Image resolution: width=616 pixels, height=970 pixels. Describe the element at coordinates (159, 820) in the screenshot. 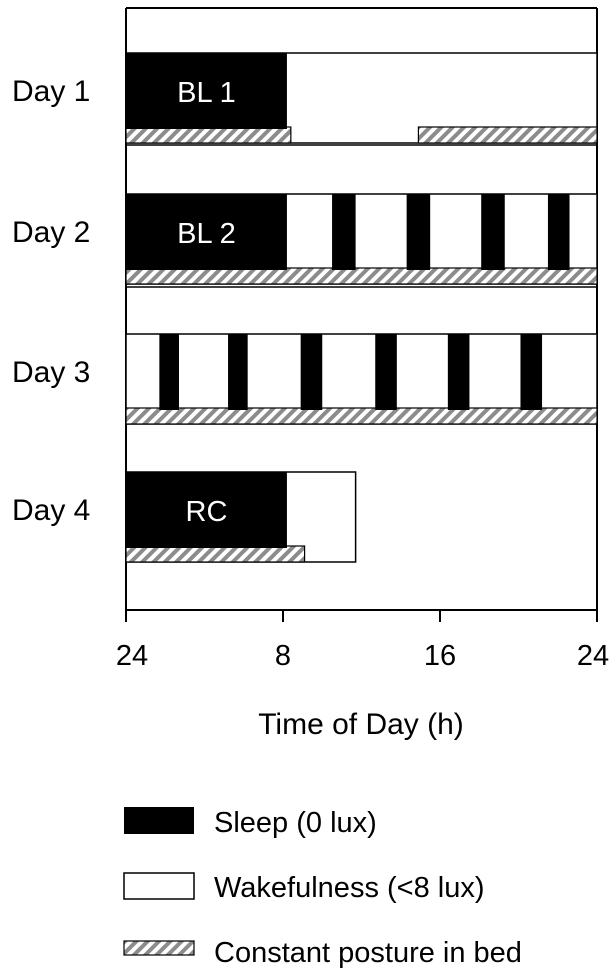

I see `legend-sleep-swatch` at that location.